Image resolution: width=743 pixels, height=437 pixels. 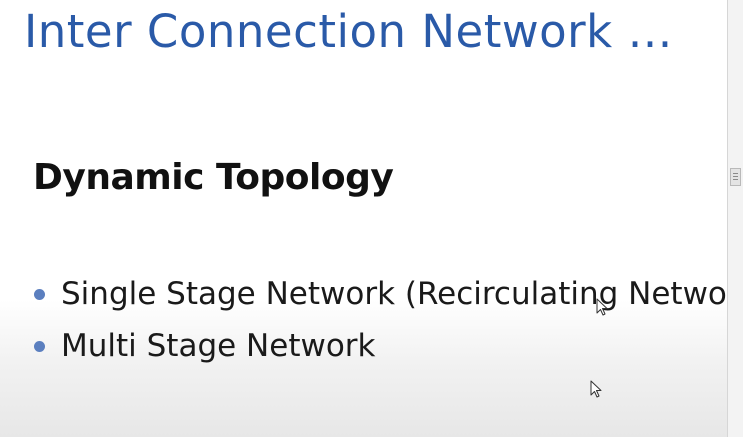 I want to click on scroll-thumb, so click(x=735, y=177).